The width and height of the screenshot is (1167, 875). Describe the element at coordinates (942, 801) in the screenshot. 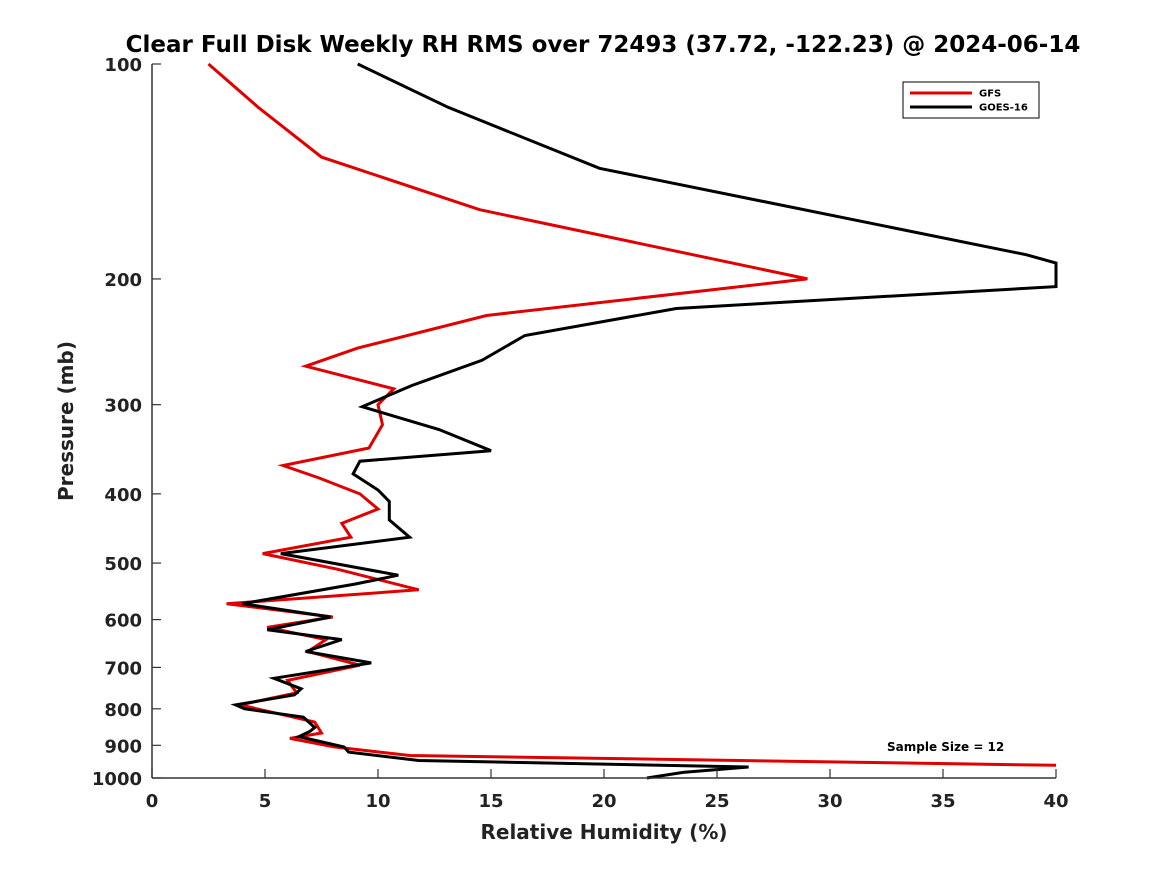

I see `x-tick-label: 35` at that location.